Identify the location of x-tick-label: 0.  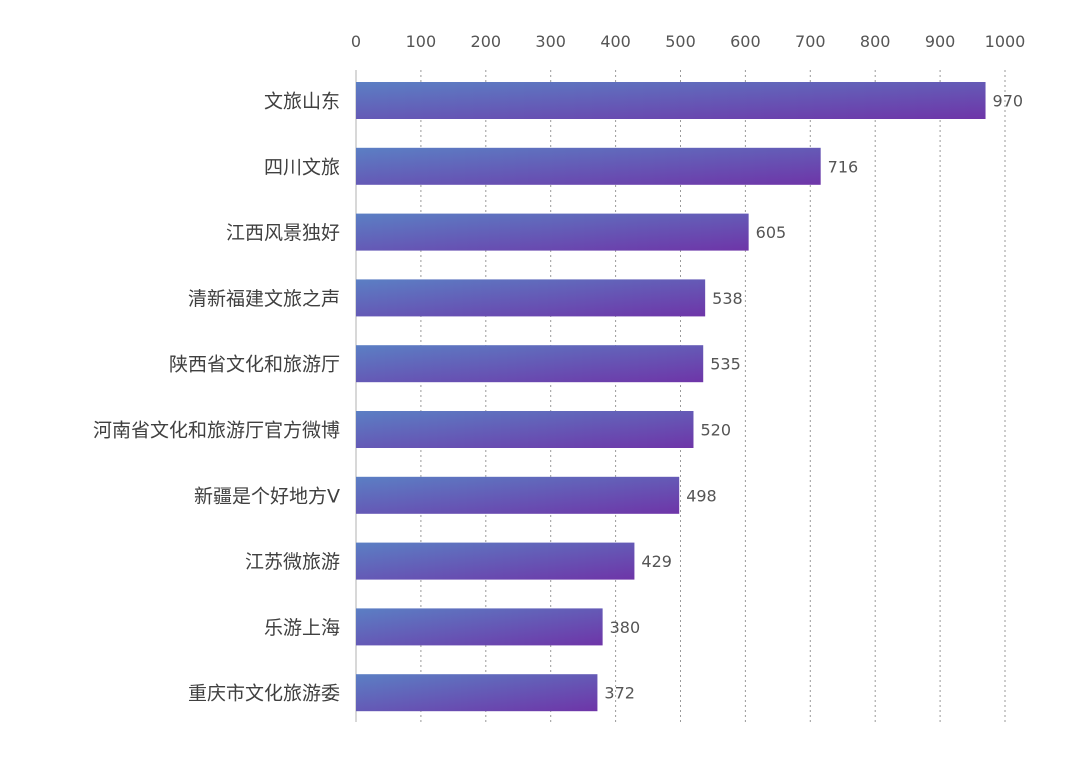
(356, 41).